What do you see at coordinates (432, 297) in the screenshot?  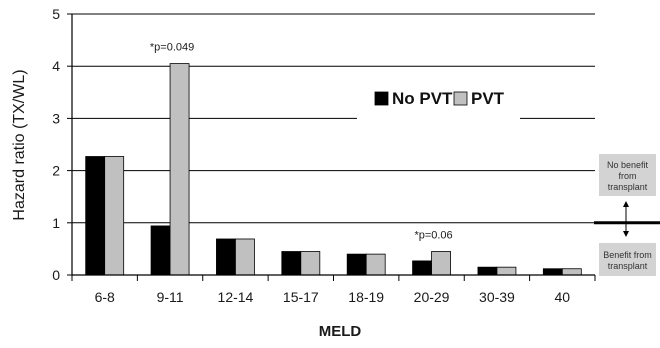 I see `x-tick-label: 20-29` at bounding box center [432, 297].